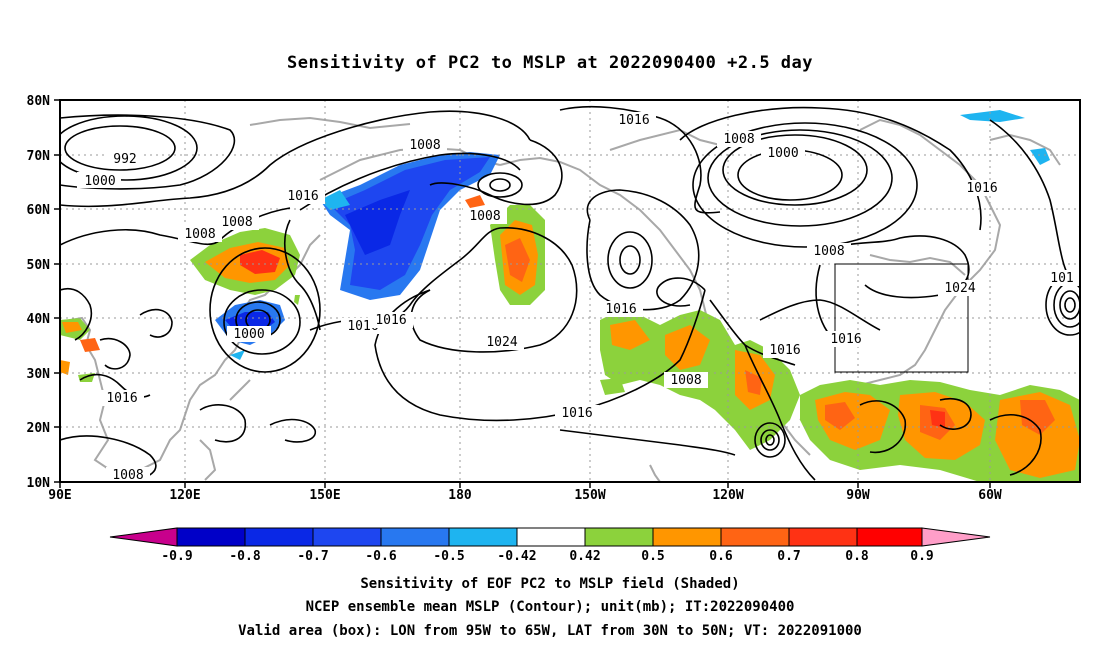 The width and height of the screenshot is (1100, 650). I want to click on colorbar-label: 0.7, so click(788, 556).